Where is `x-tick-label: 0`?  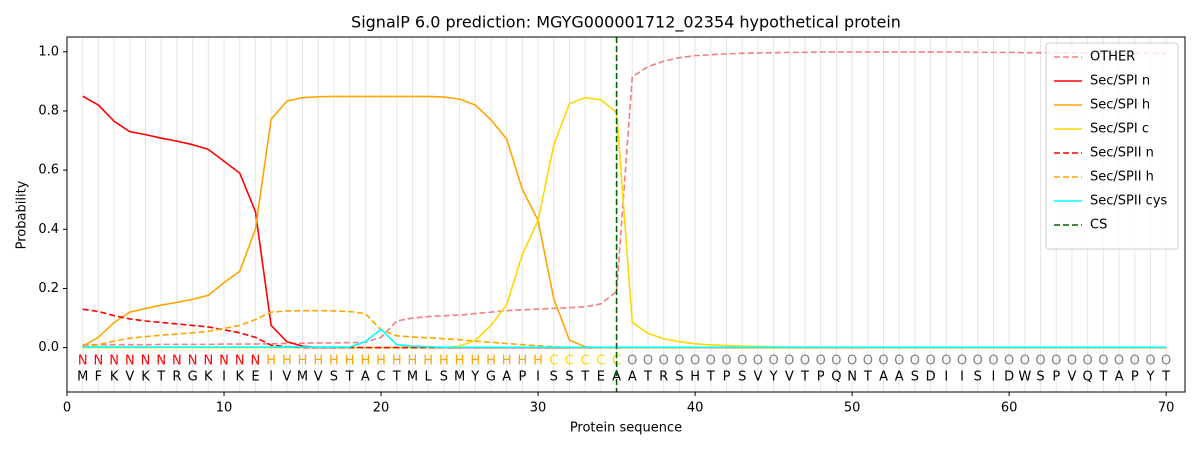 x-tick-label: 0 is located at coordinates (67, 408).